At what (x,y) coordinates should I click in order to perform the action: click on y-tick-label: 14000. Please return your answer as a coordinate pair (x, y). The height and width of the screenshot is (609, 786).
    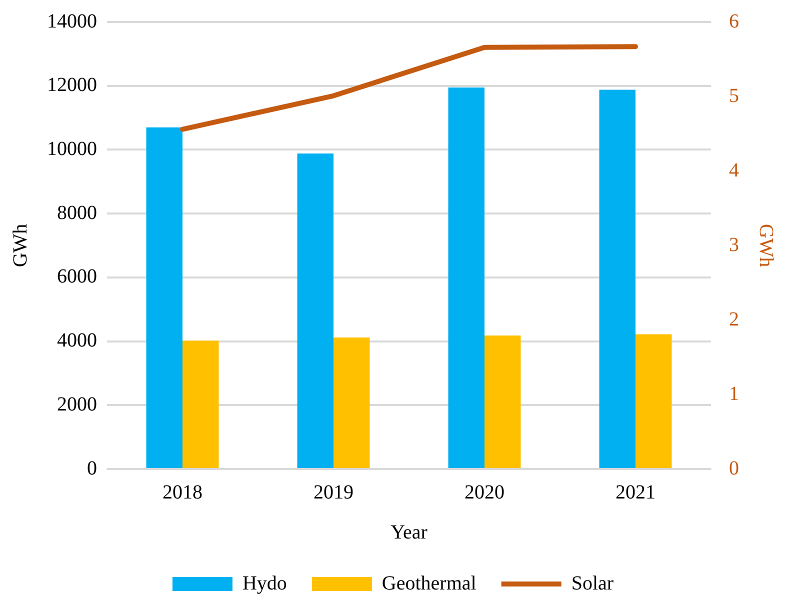
    Looking at the image, I should click on (72, 21).